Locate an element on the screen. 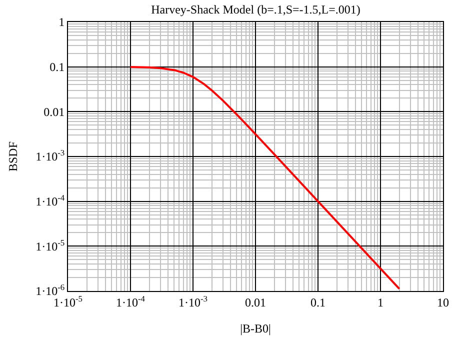 The image size is (465, 345). y-tick-label: 1 is located at coordinates (61, 22).